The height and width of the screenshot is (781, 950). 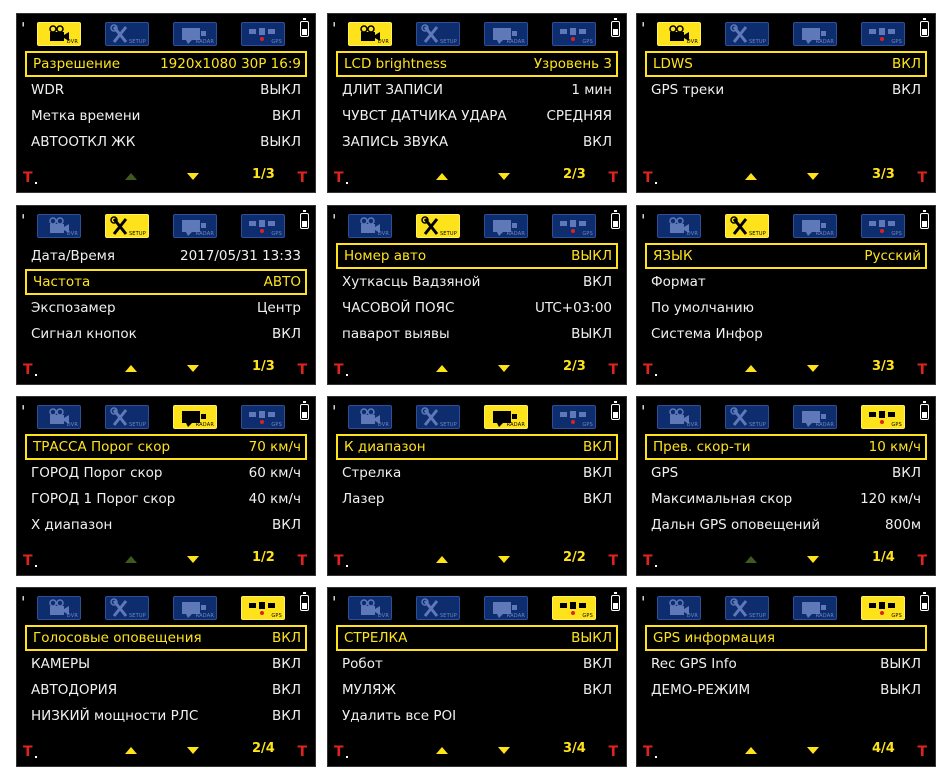 I want to click on menu-item: Стрелка ВКЛ, so click(x=477, y=473).